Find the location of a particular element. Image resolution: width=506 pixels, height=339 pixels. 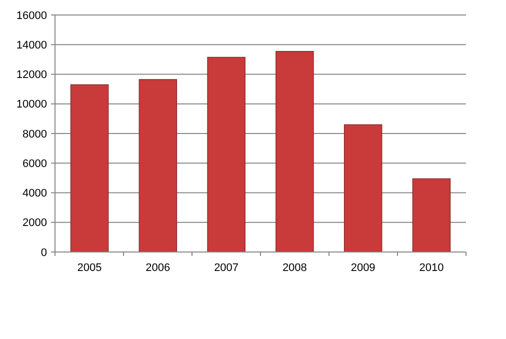

y-tick-label: 10000 is located at coordinates (31, 104).